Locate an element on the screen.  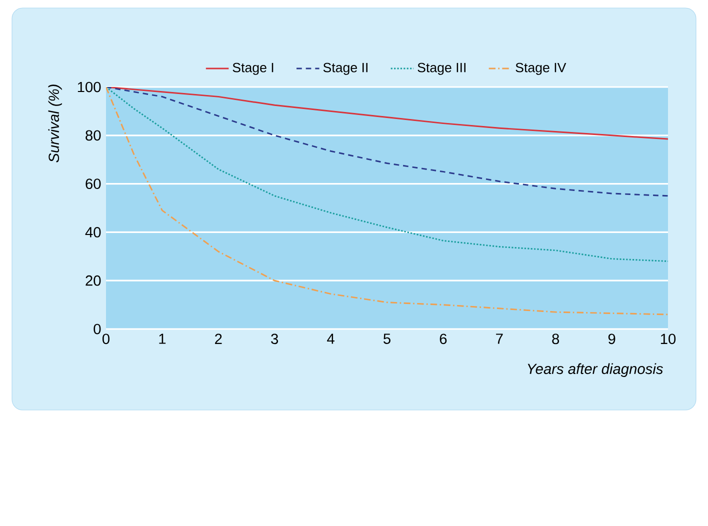
y-tick-label: 40 is located at coordinates (93, 232).